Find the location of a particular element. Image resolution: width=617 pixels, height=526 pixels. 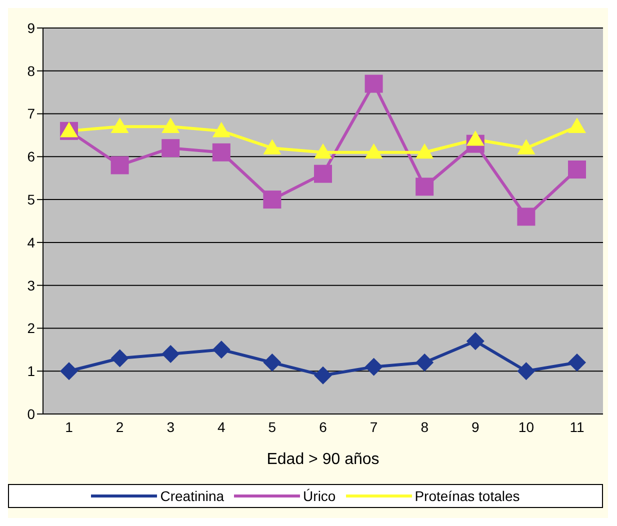

x-tick-label: 10 is located at coordinates (526, 426).